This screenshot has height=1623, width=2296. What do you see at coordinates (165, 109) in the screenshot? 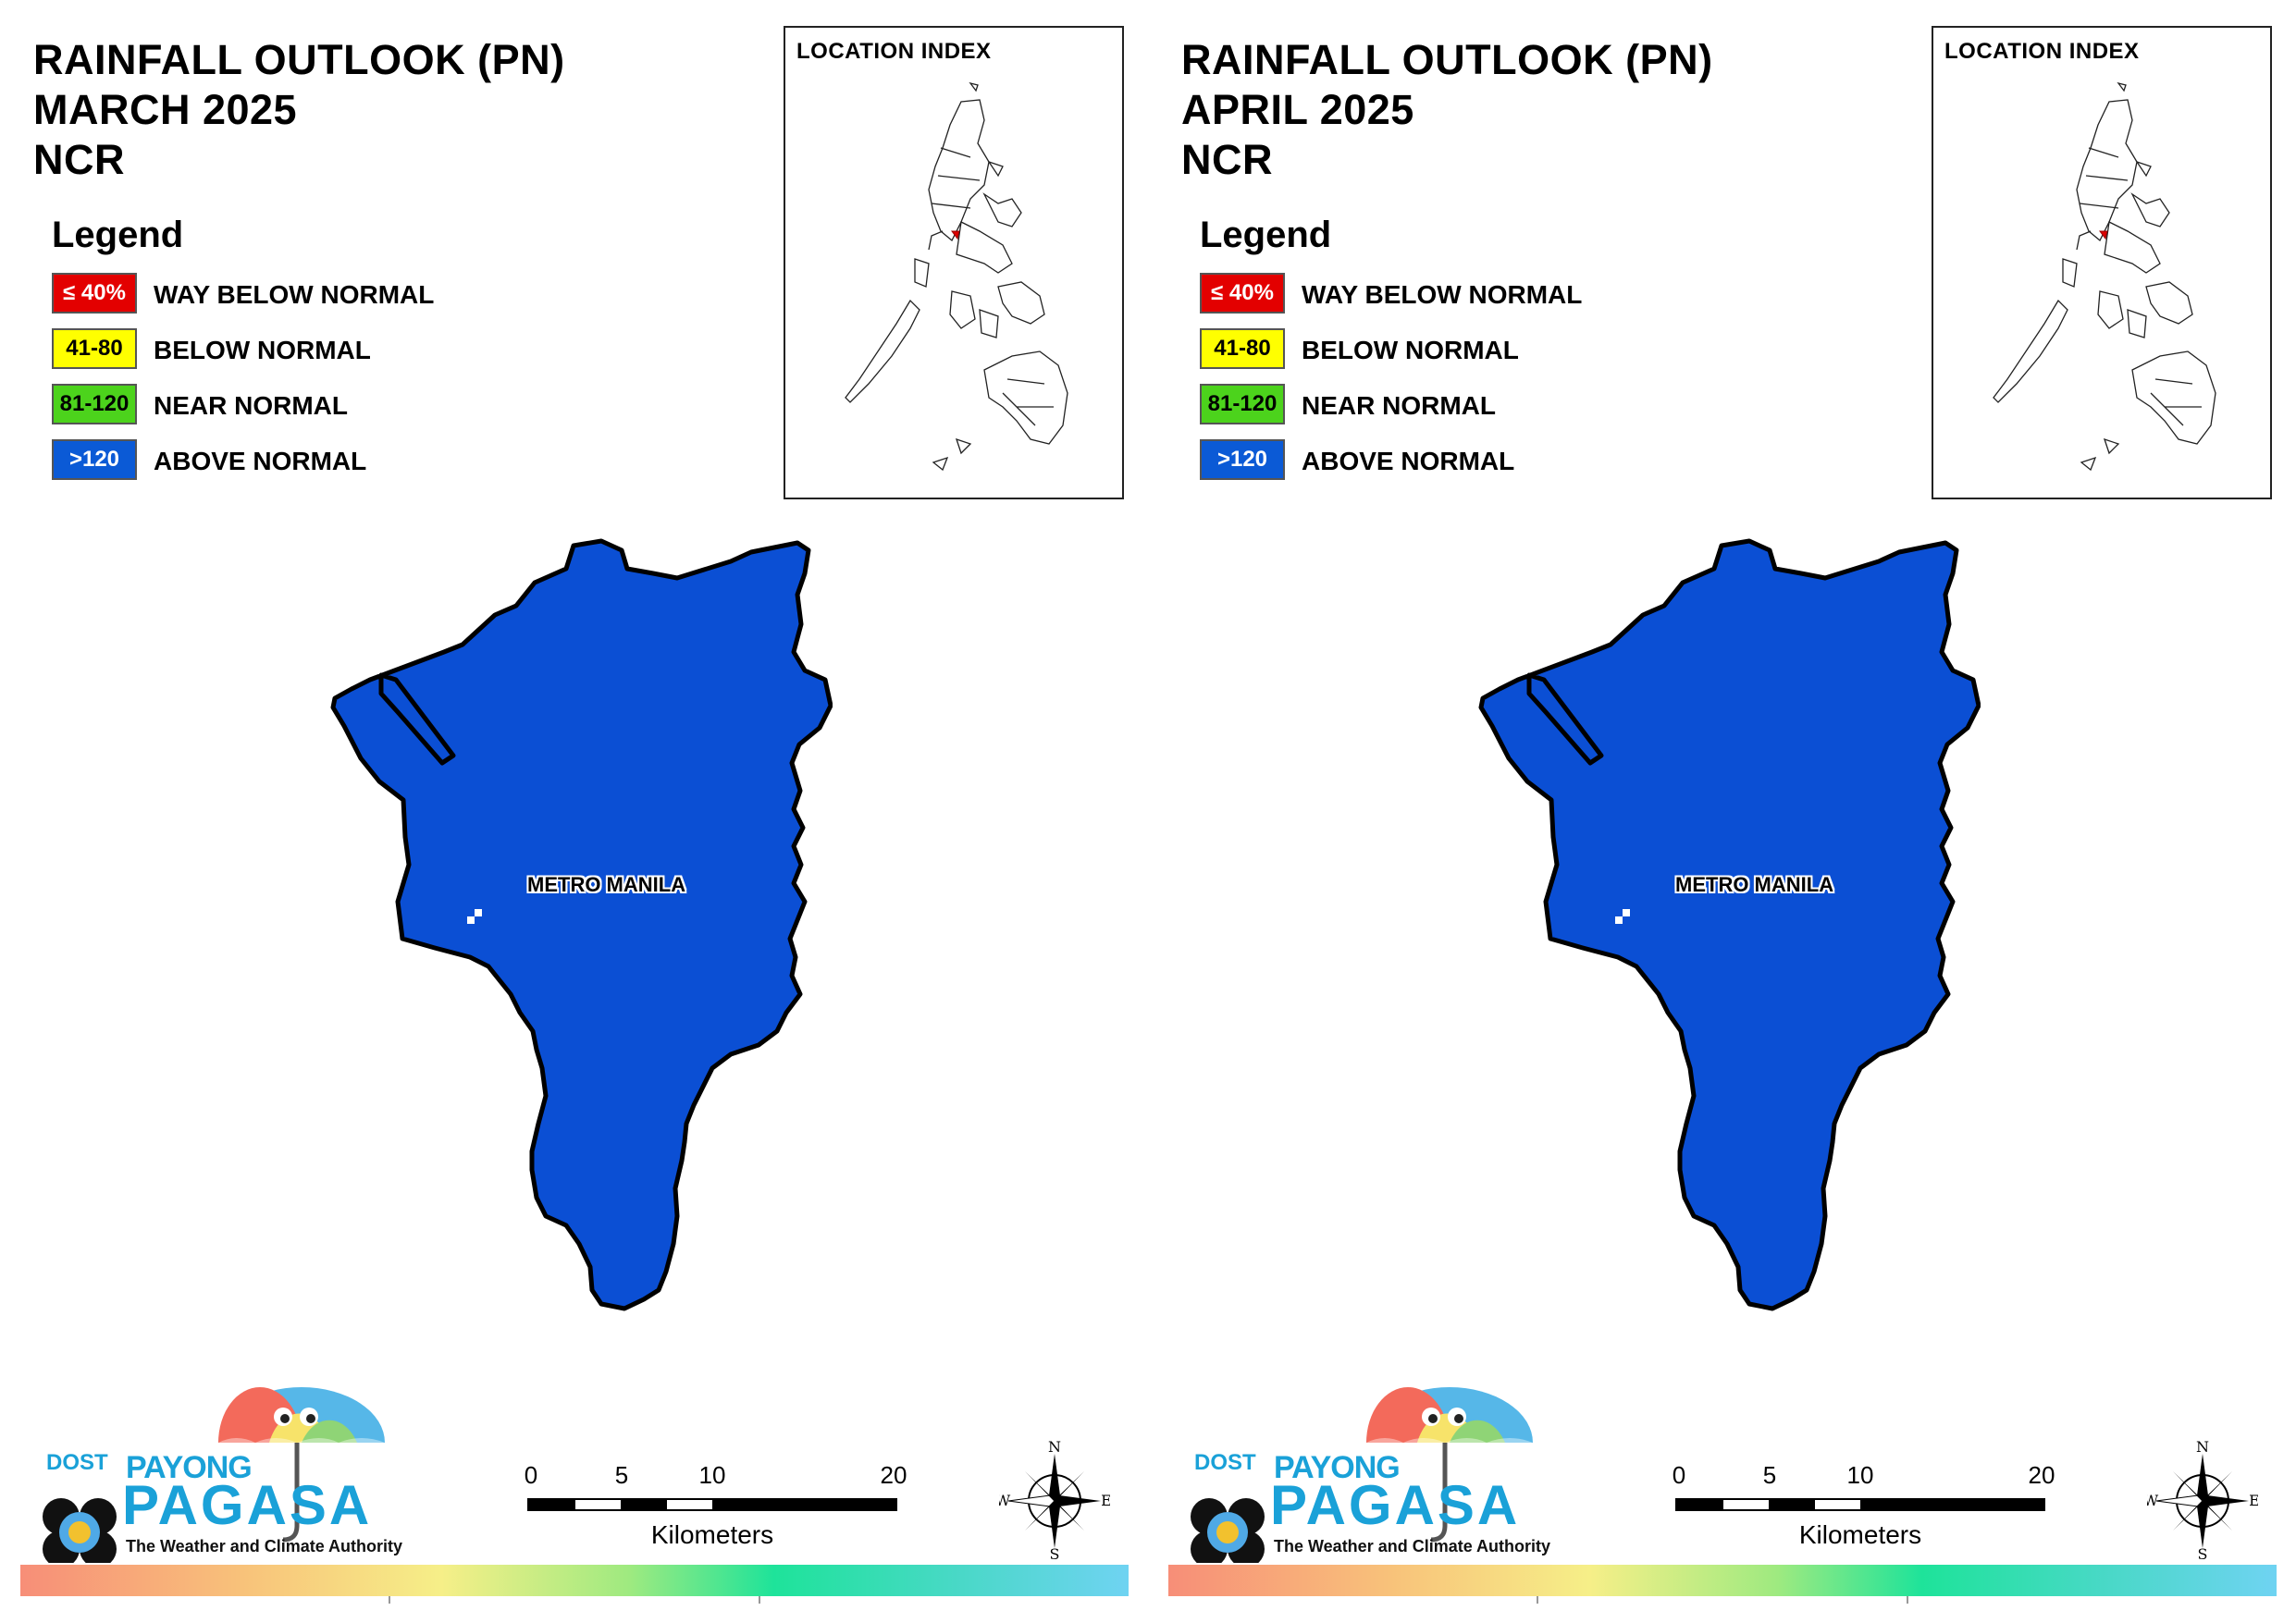
I see `title-month: MARCH 2025` at bounding box center [165, 109].